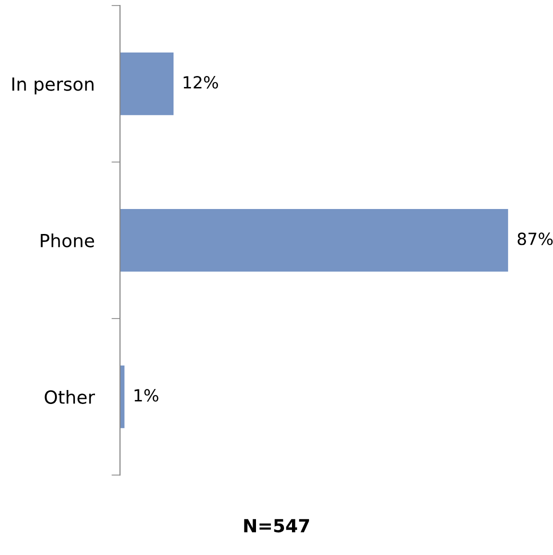  What do you see at coordinates (201, 82) in the screenshot?
I see `data-label: 12%` at bounding box center [201, 82].